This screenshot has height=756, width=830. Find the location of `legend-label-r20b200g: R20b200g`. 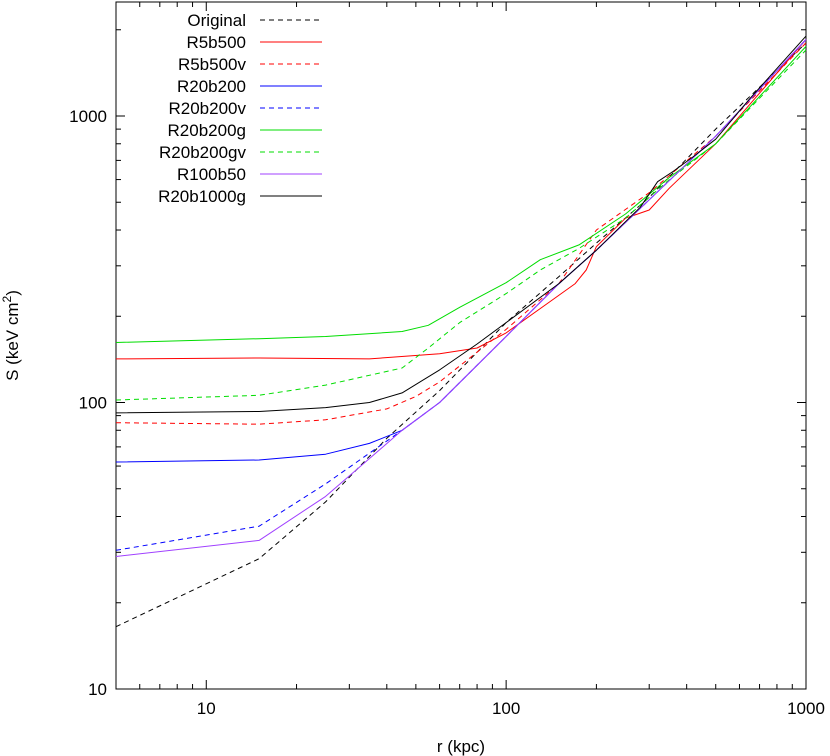

legend-label-r20b200g: R20b200g is located at coordinates (207, 130).